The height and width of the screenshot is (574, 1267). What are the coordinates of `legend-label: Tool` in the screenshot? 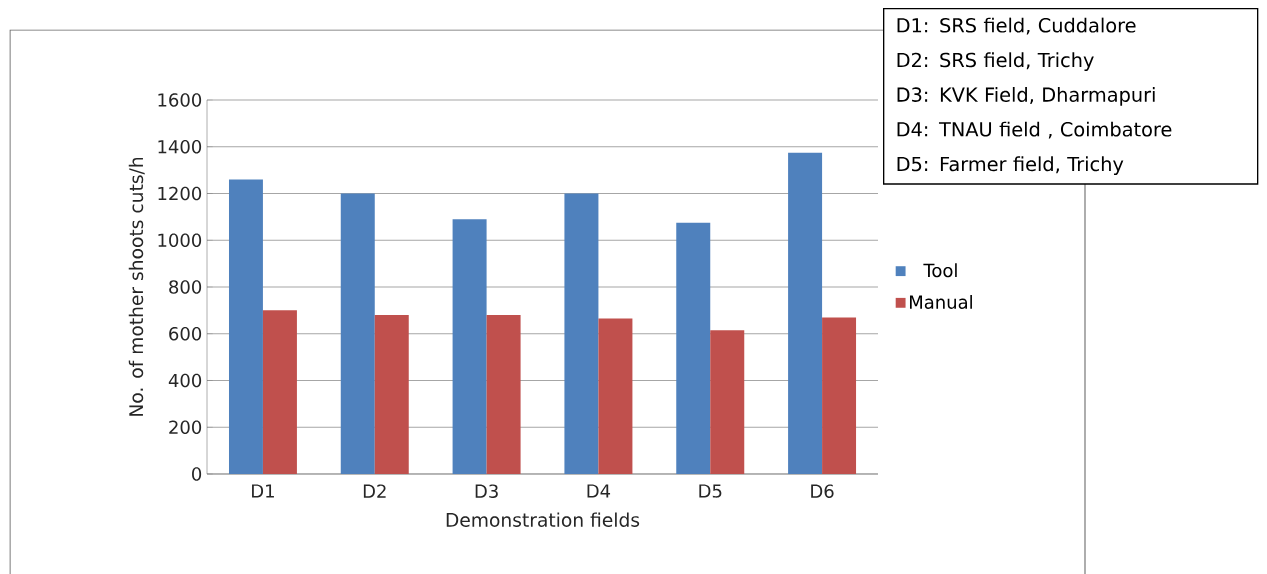 It's located at (940, 270).